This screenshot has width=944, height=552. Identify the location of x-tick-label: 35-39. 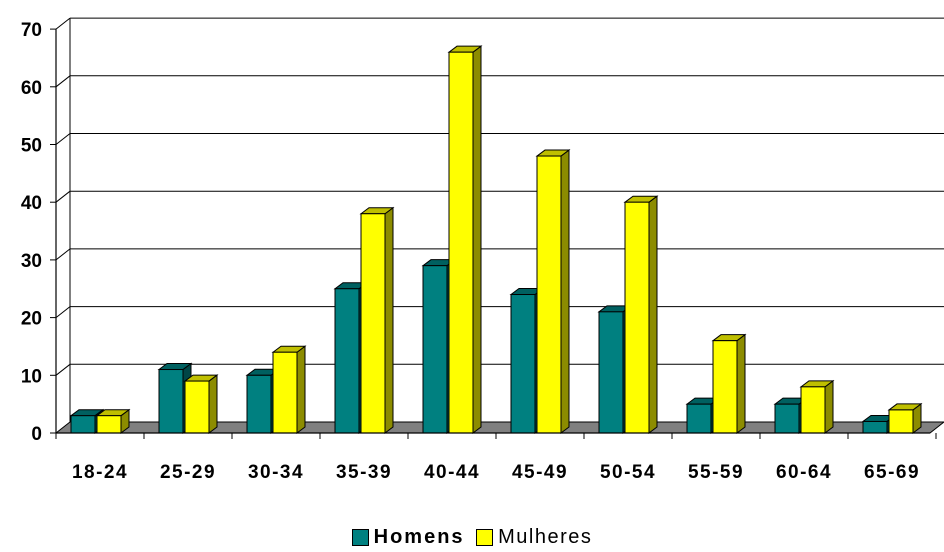
(364, 472).